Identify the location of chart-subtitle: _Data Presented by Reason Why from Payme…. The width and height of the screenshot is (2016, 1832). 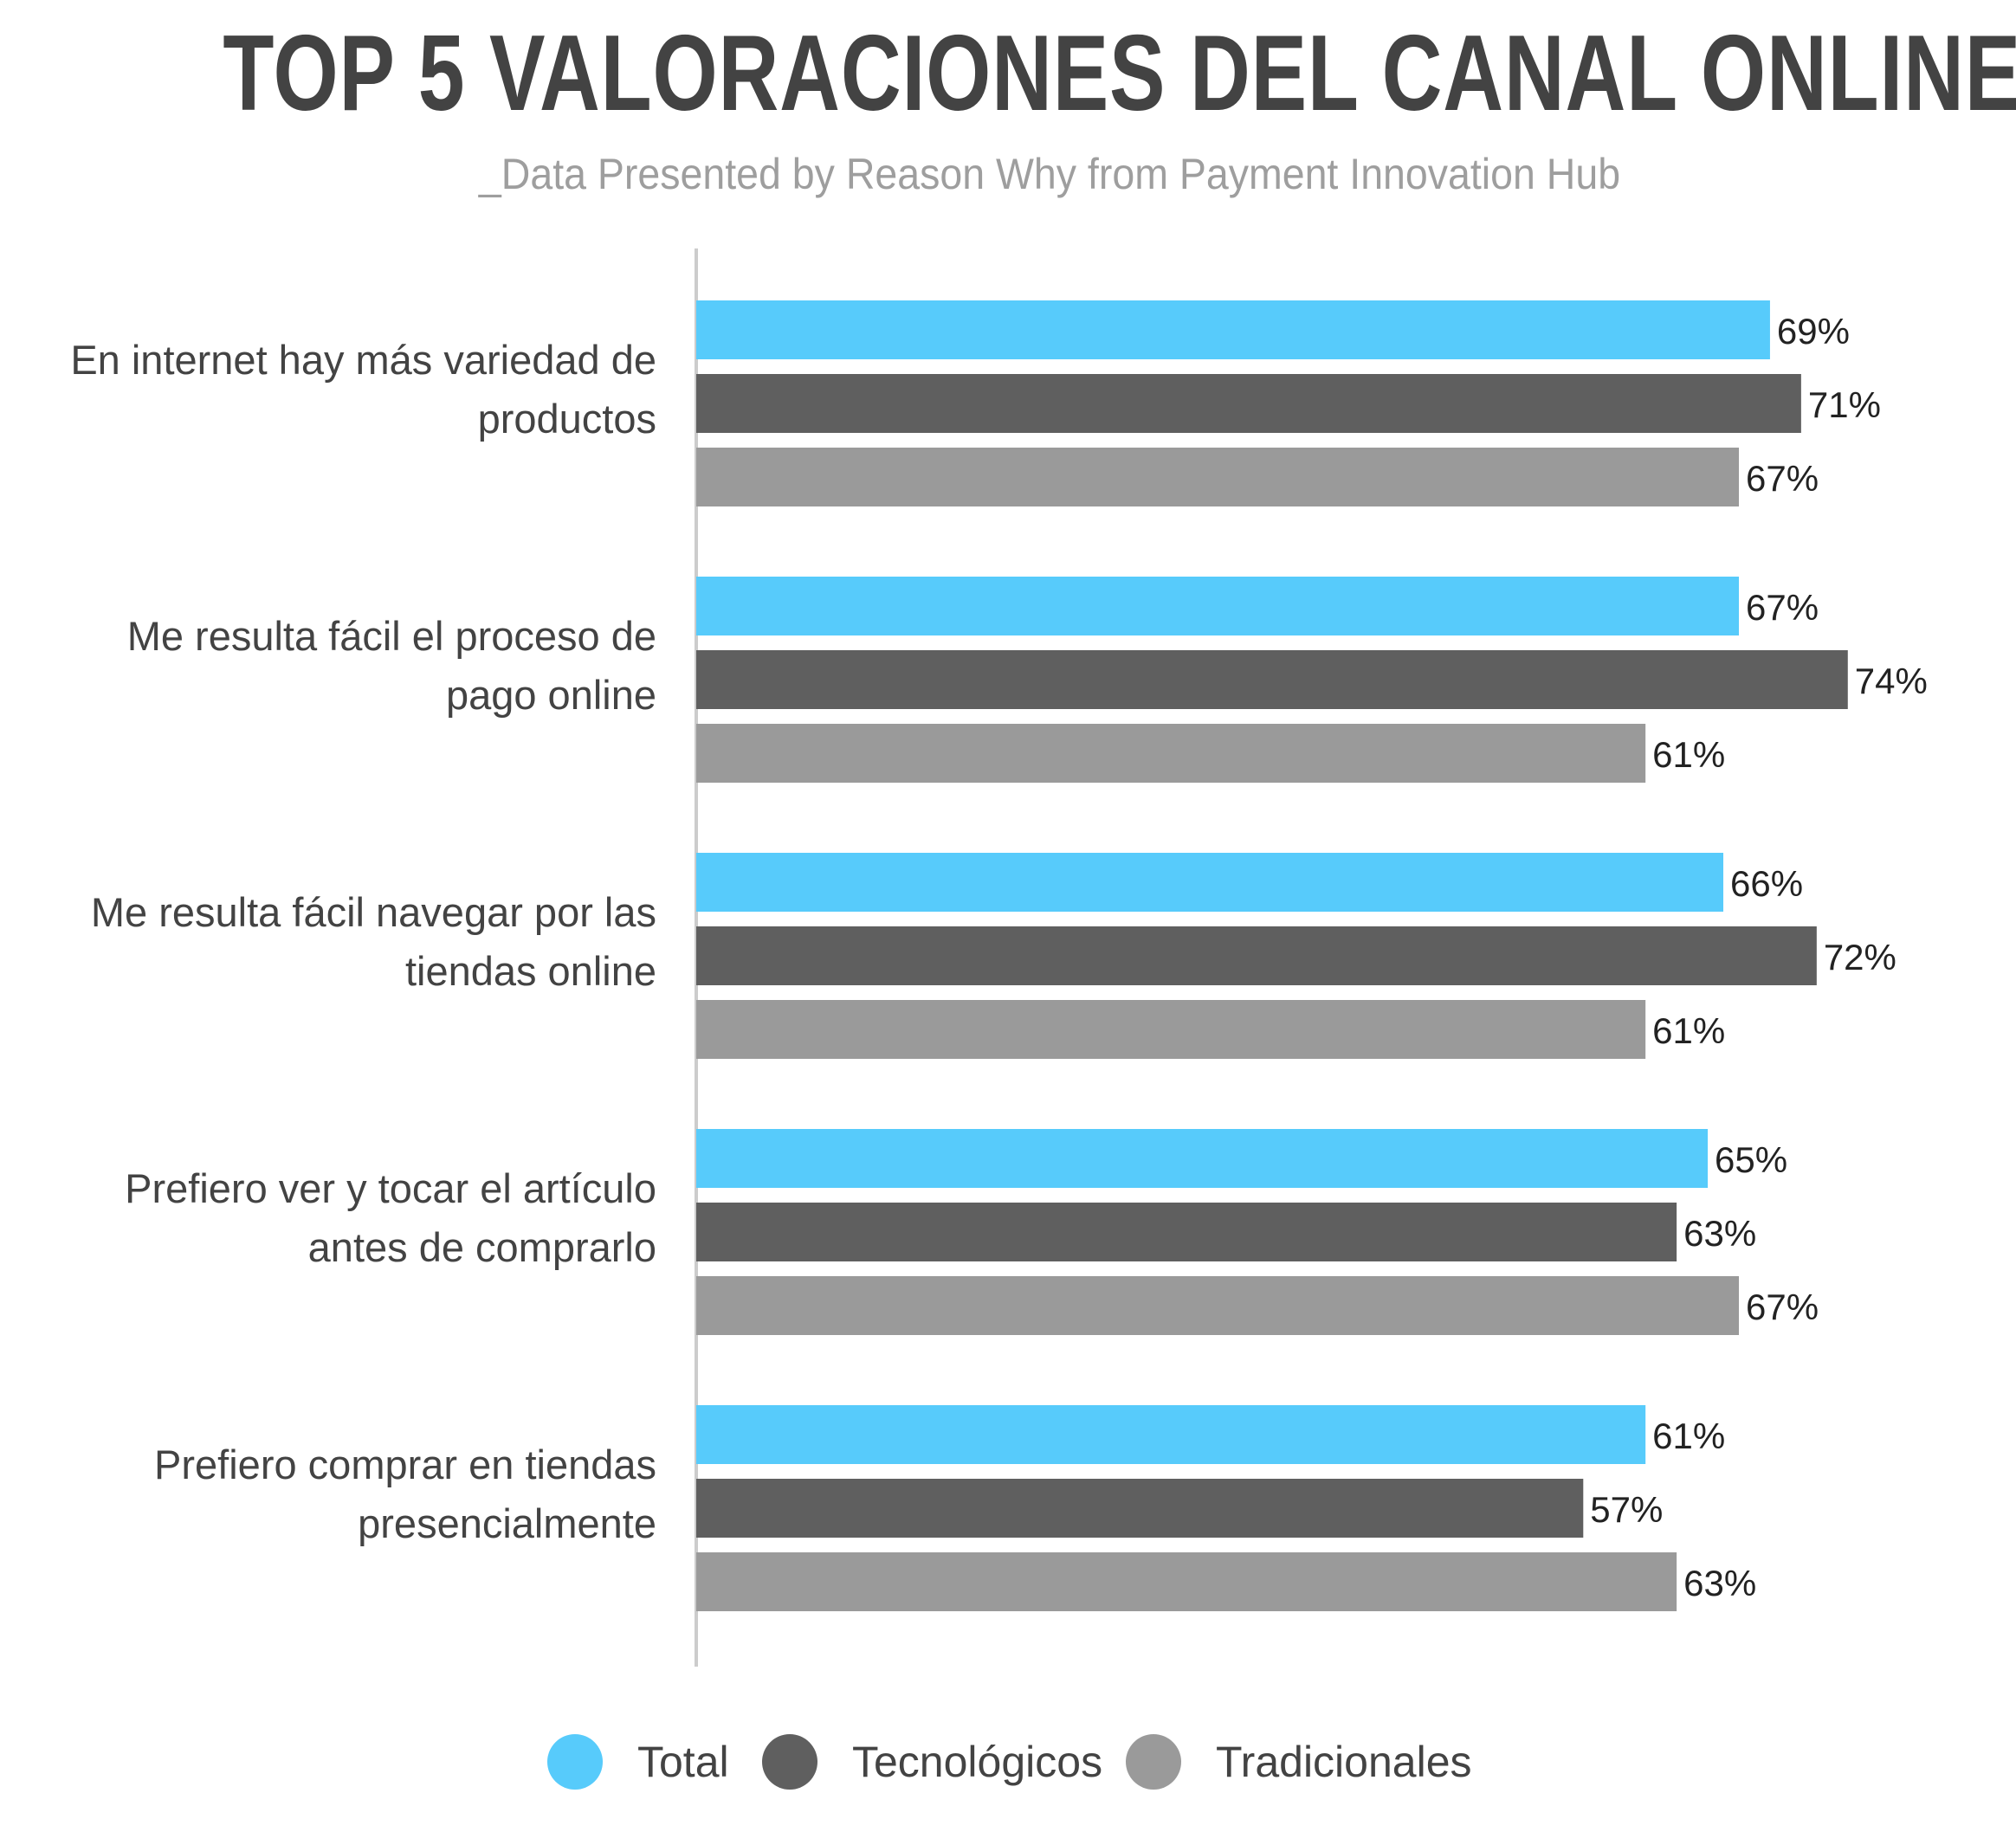
(1049, 174).